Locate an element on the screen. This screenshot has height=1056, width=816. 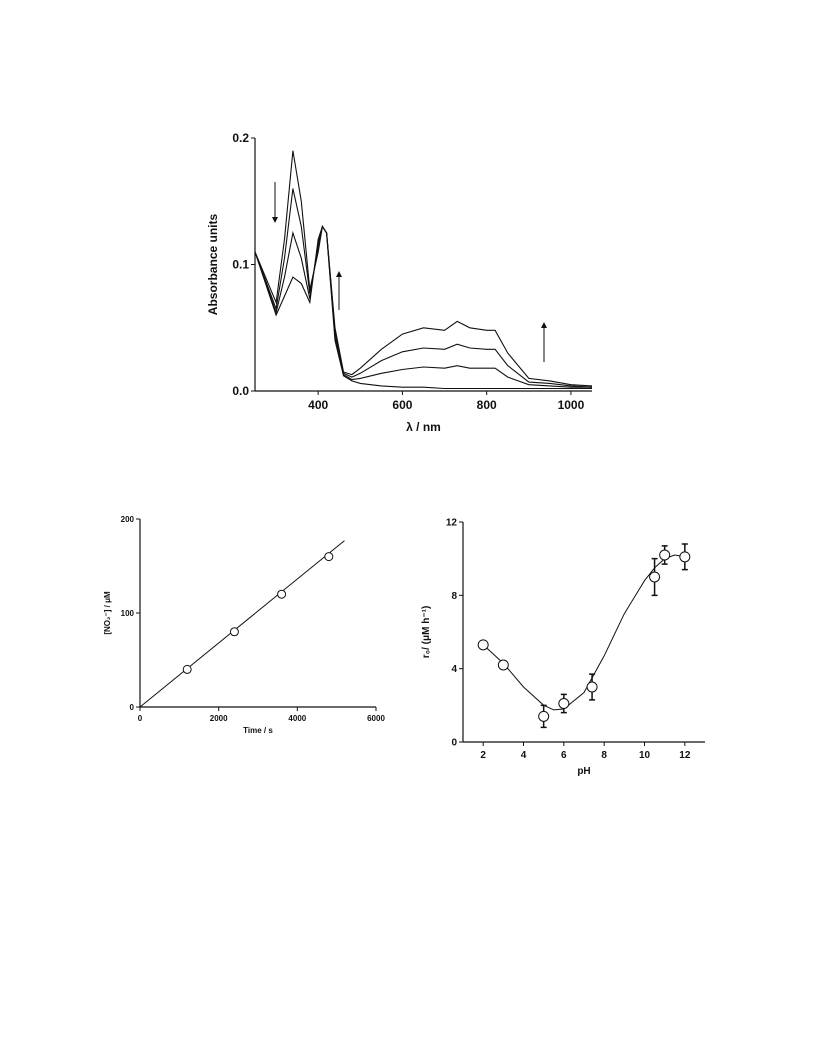
x-tick-label: 2000 is located at coordinates (219, 718).